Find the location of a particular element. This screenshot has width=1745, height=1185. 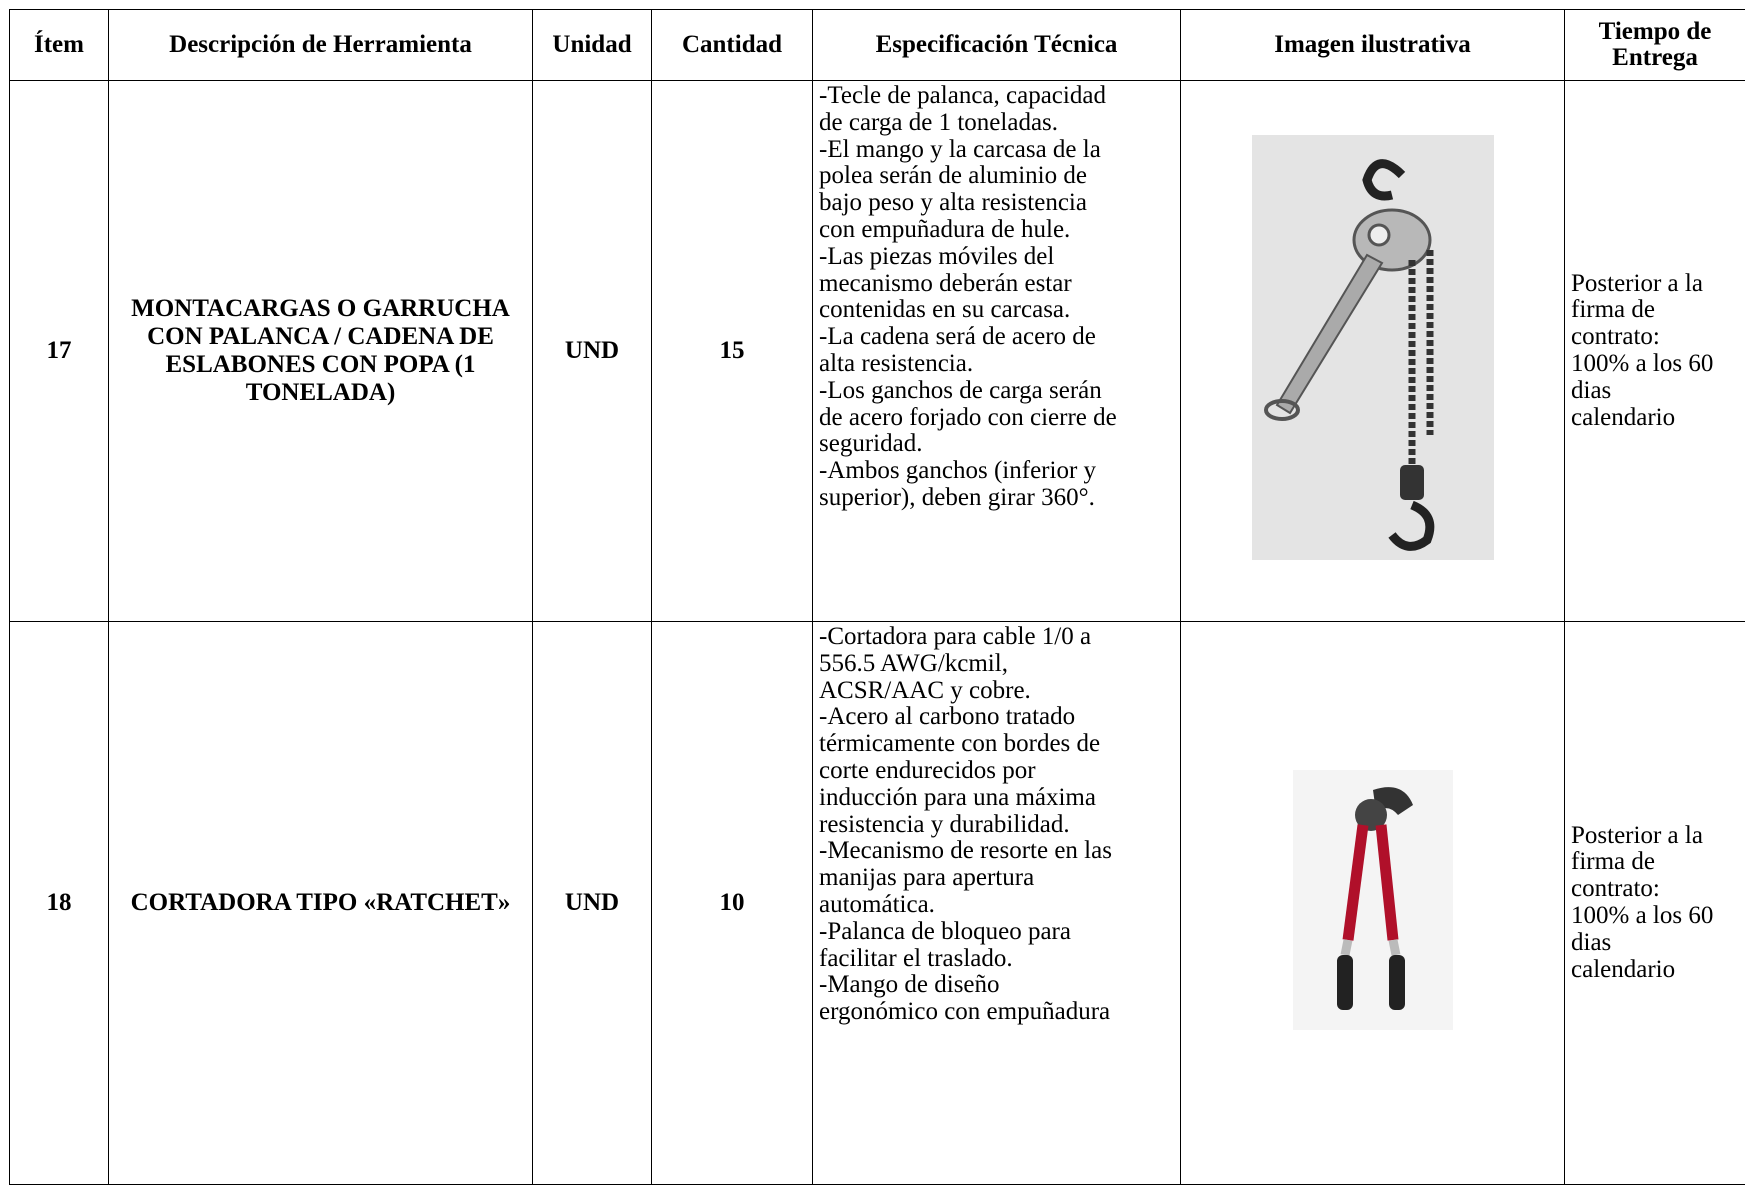

text-line: contenidas en su carcasa. is located at coordinates (996, 310).